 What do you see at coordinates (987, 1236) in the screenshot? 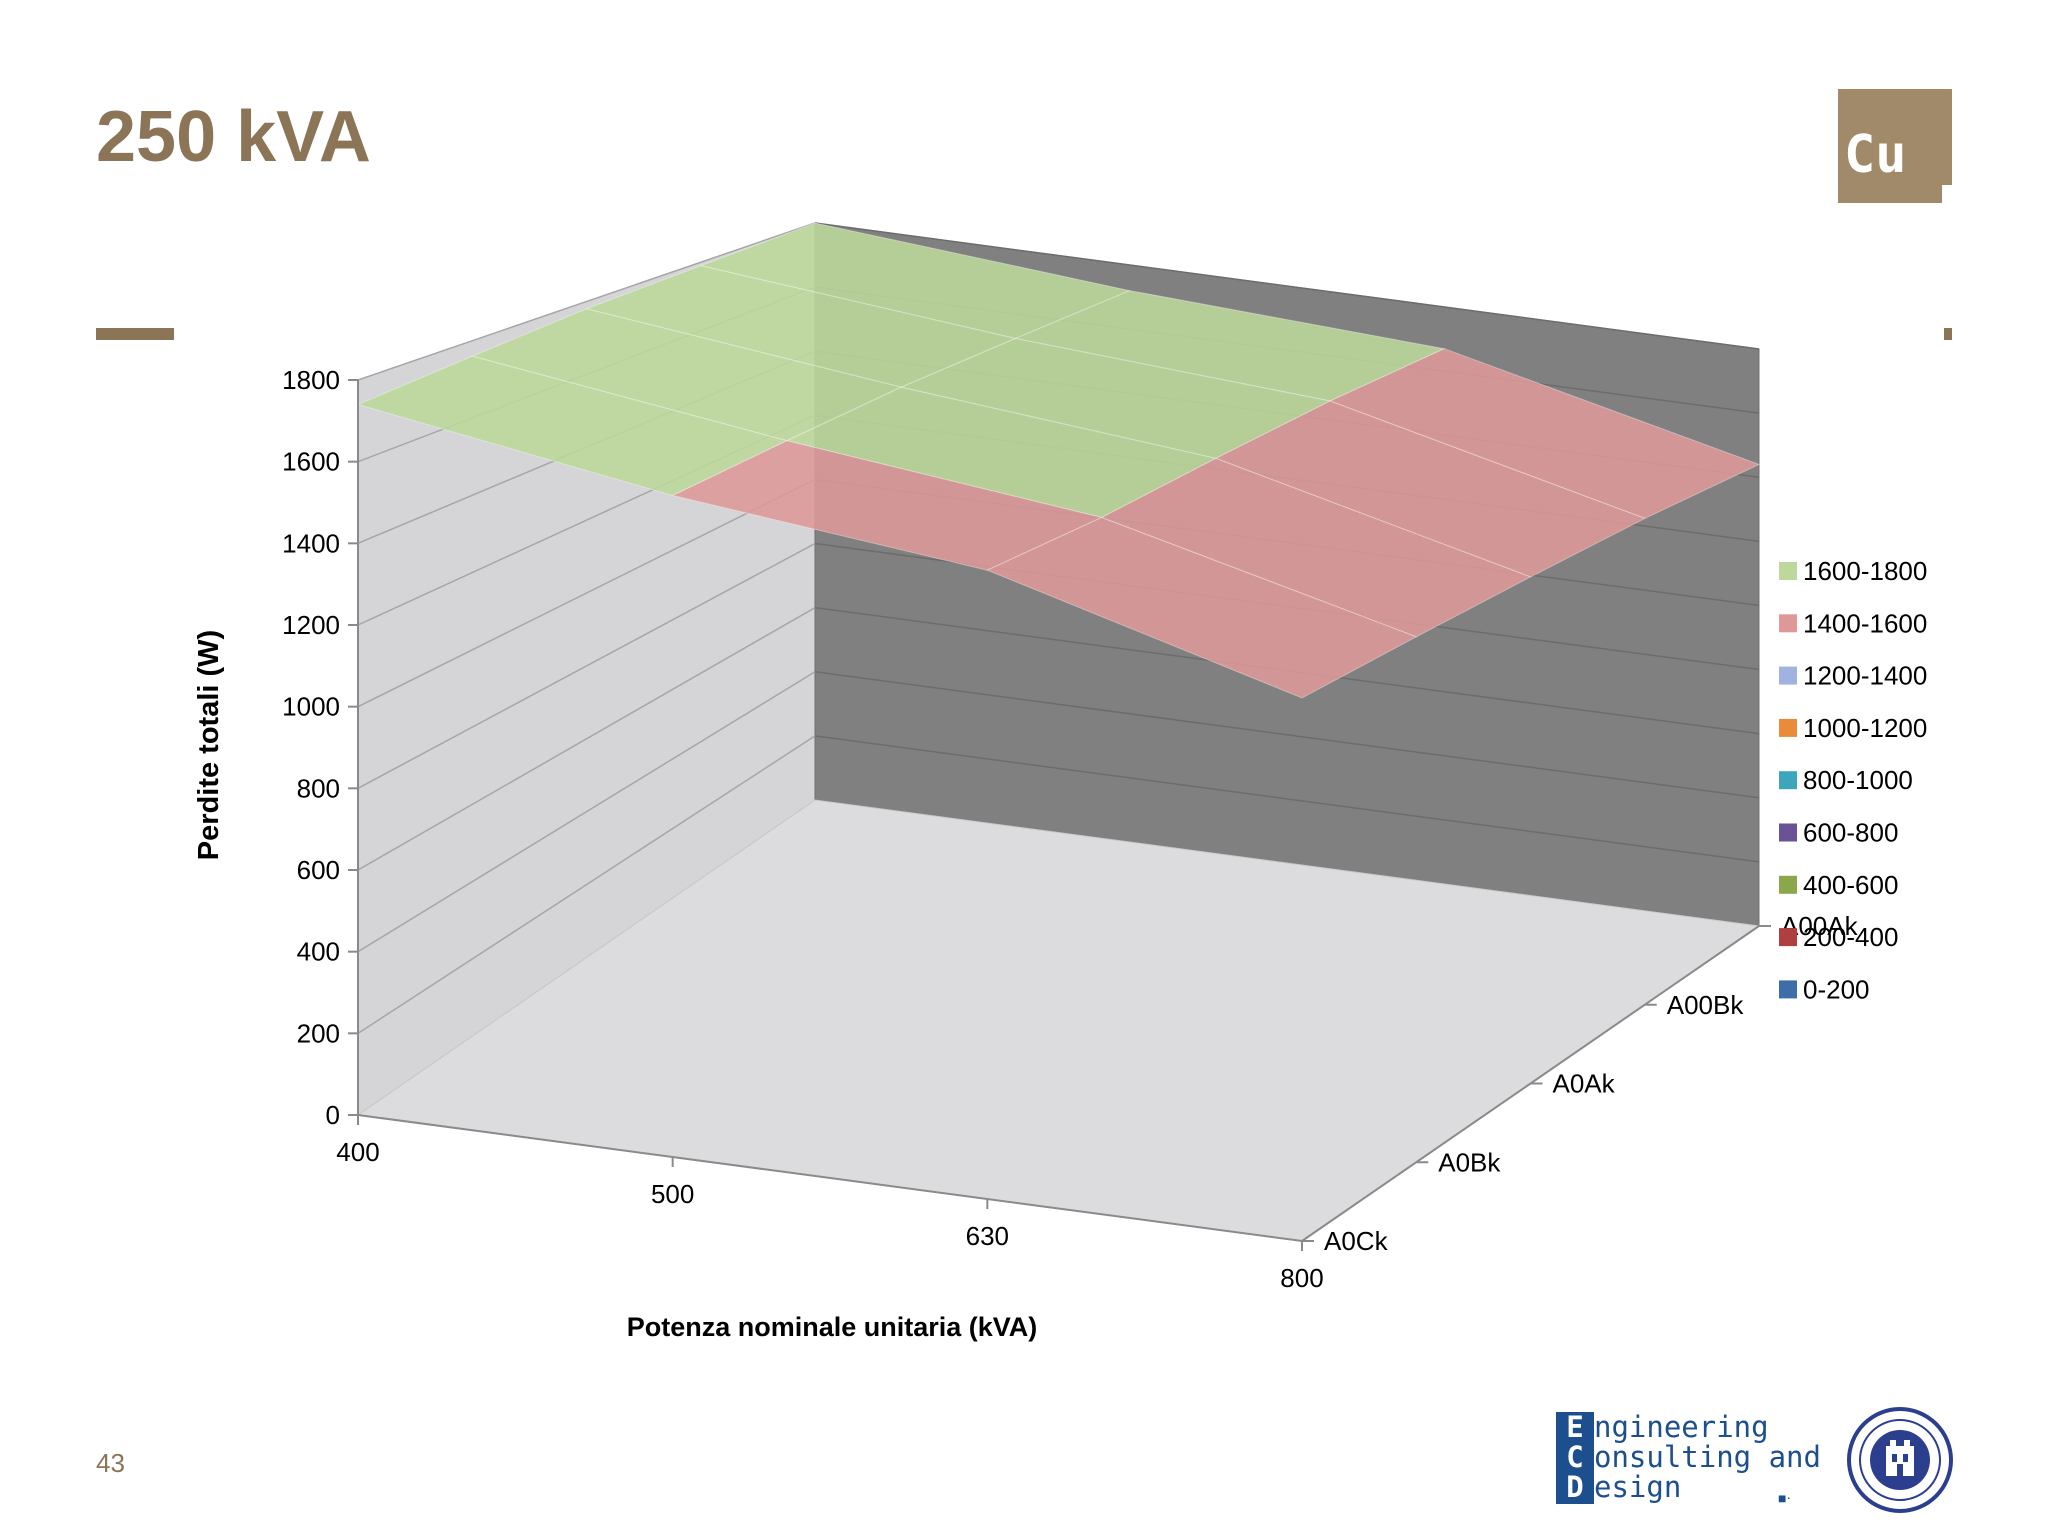
I see `x-tick-label: 630` at bounding box center [987, 1236].